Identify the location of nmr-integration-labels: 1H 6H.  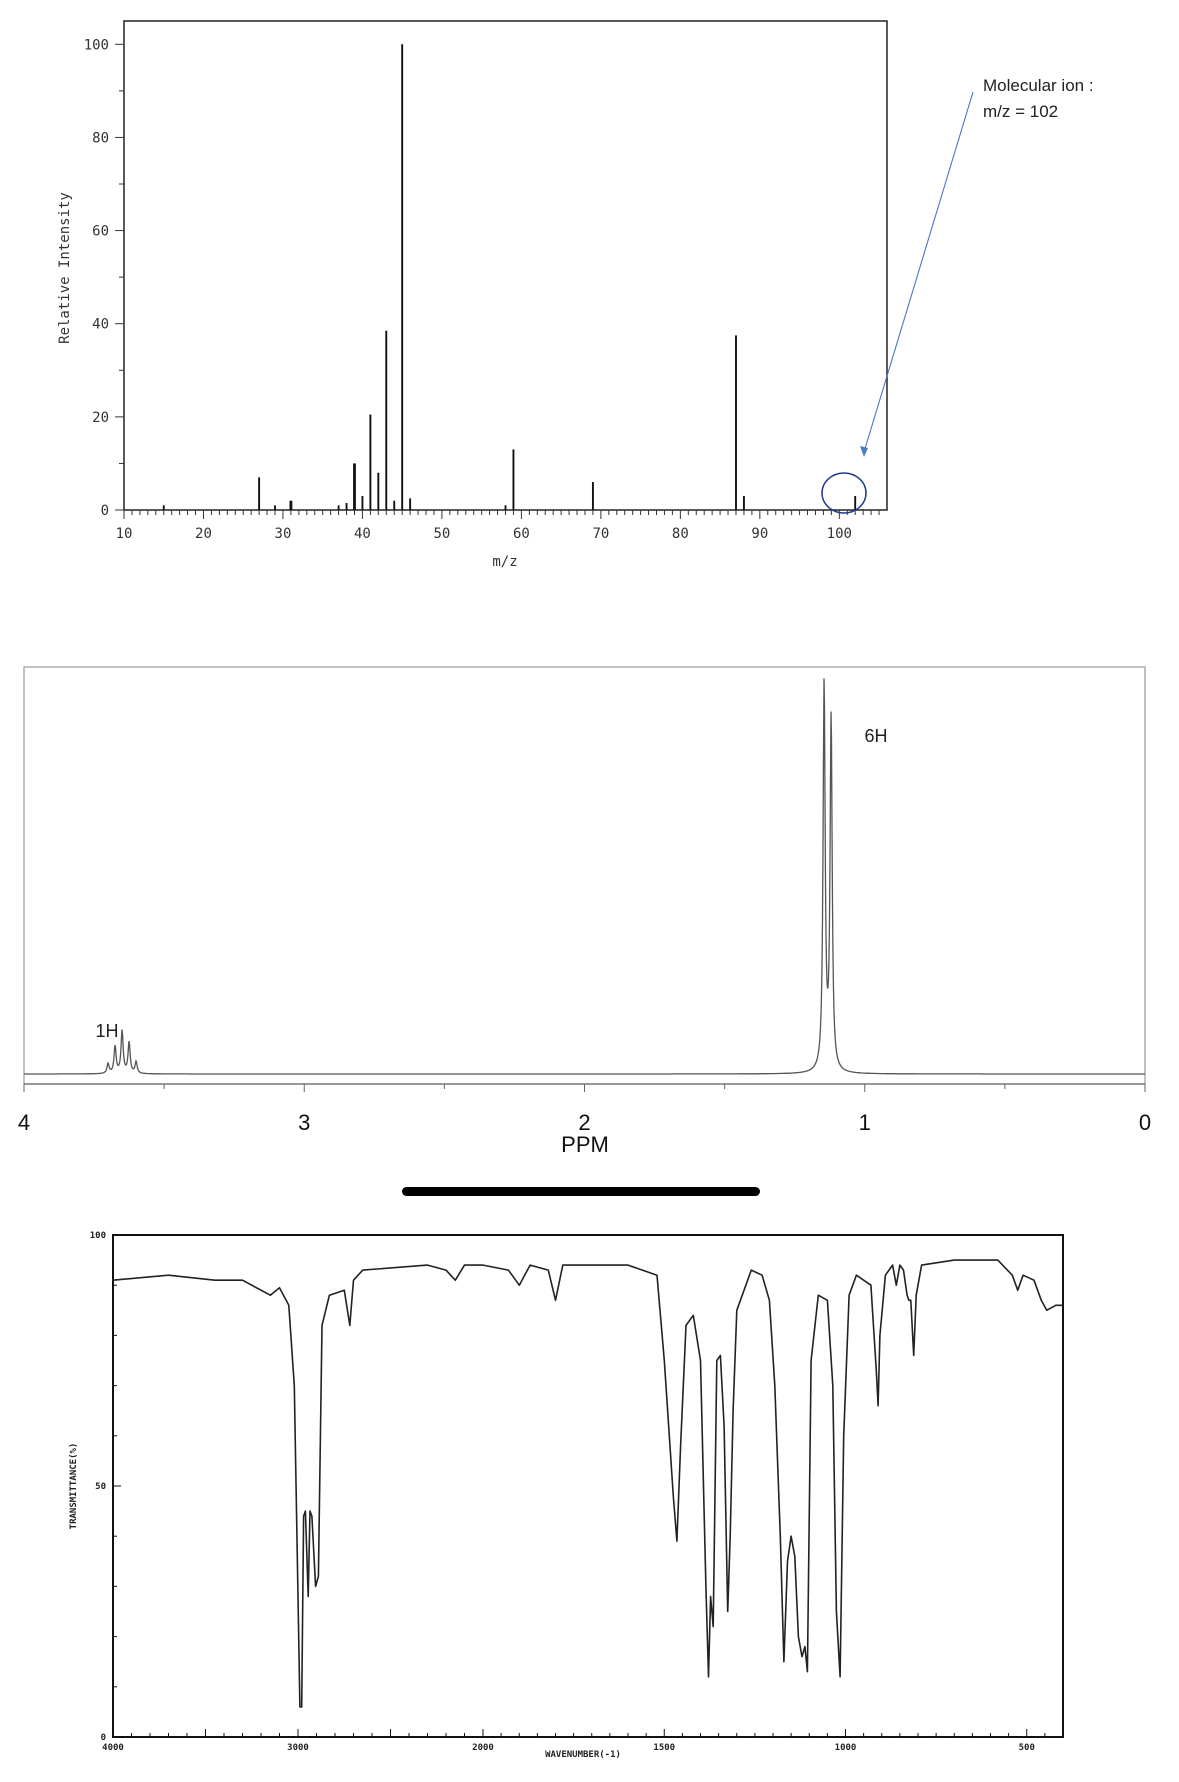
(491, 883).